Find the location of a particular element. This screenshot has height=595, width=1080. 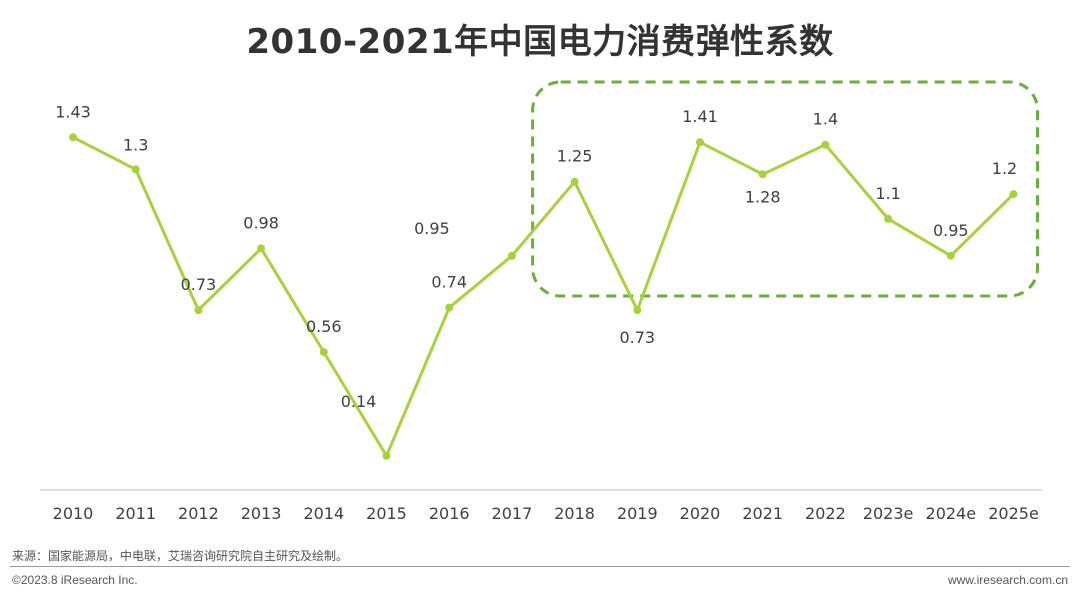

data-label-2014: 0.56 is located at coordinates (324, 326).